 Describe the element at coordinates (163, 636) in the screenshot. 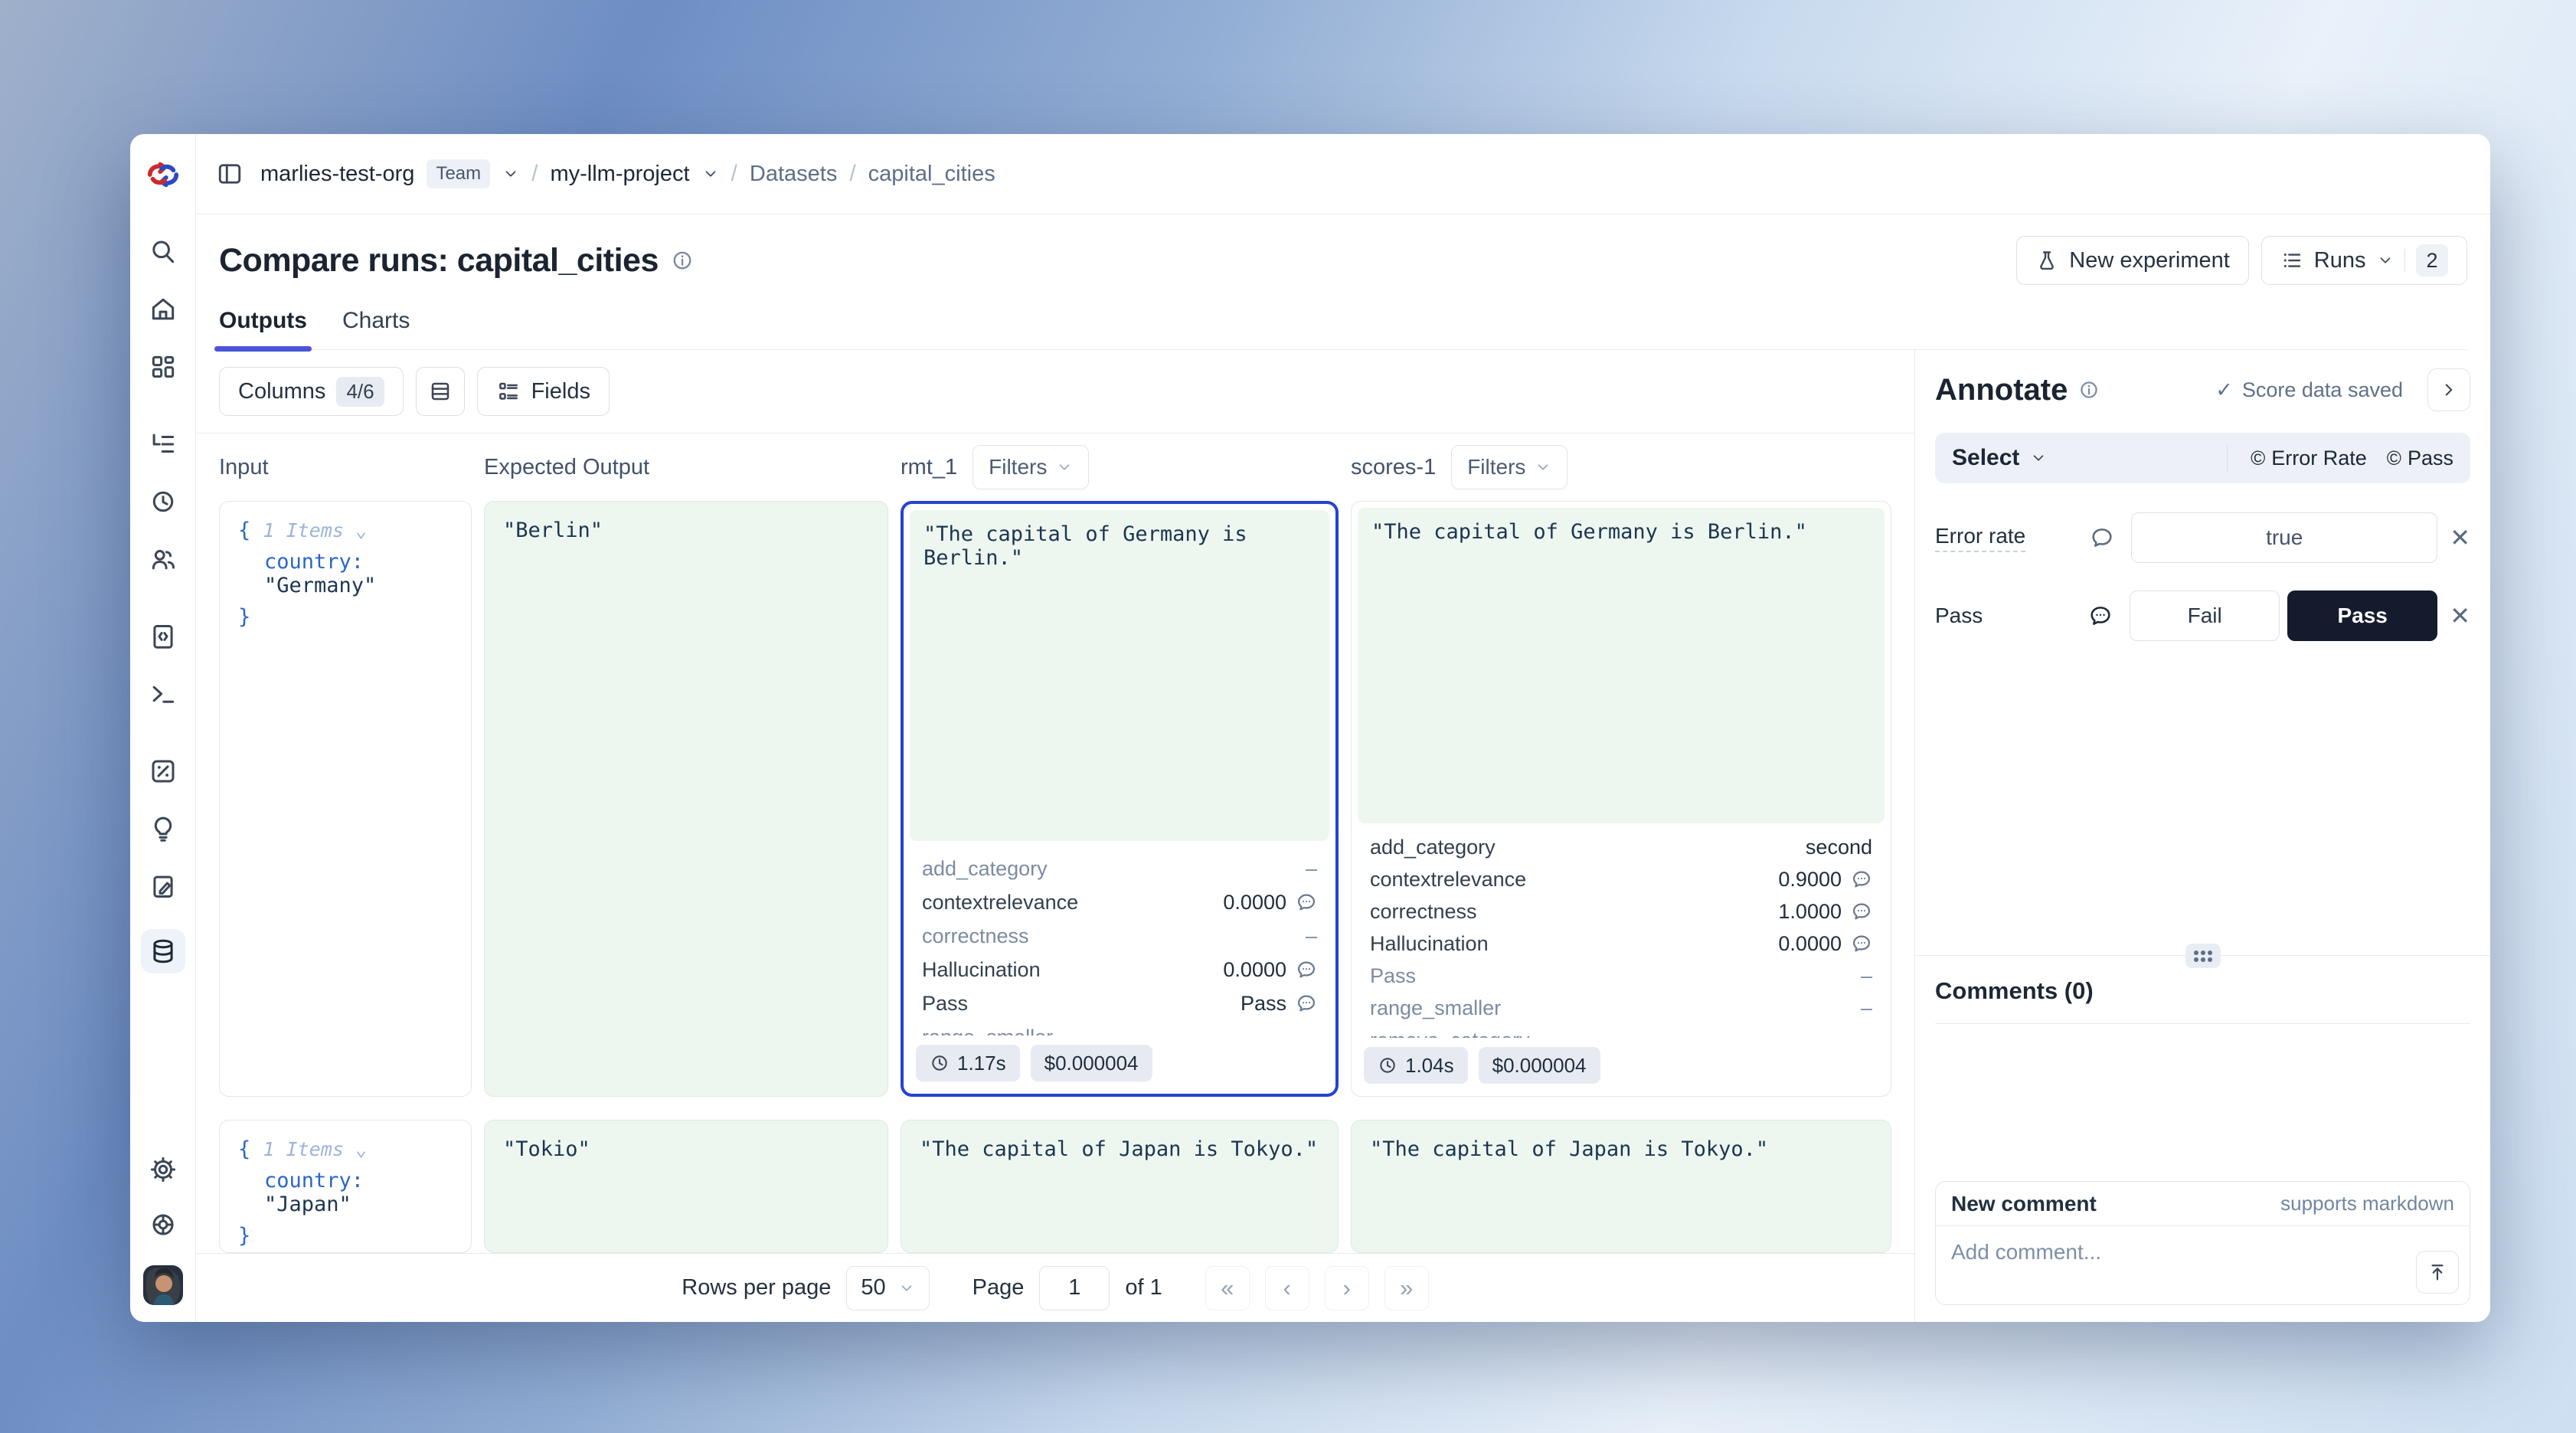

I see `code-file-icon` at that location.